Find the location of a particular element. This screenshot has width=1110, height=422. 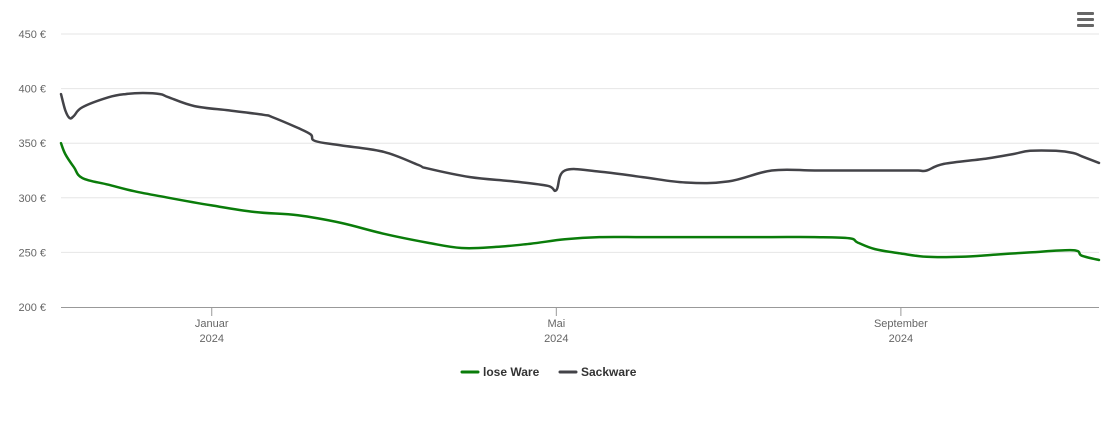

x-tick-label-month: Januar is located at coordinates (212, 324).